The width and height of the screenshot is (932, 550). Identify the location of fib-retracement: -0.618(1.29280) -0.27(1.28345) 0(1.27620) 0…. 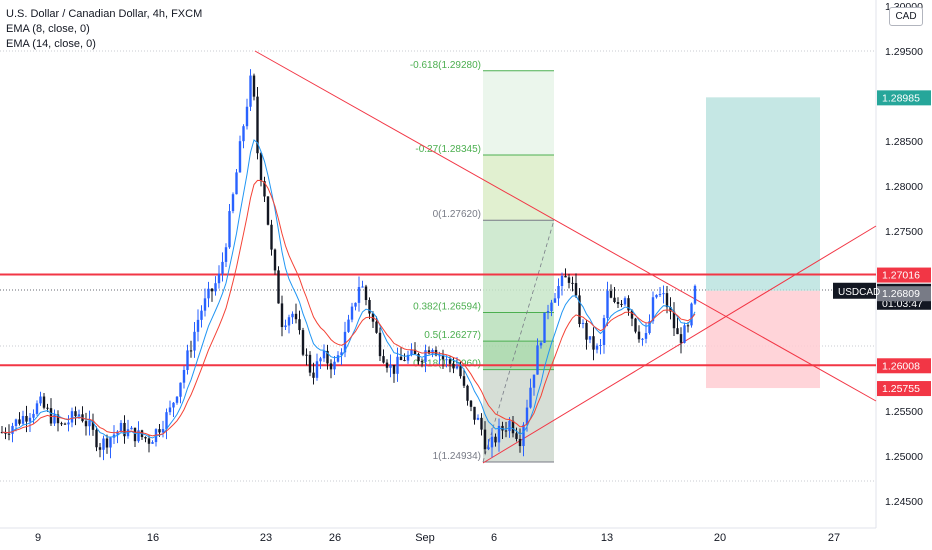
(482, 261).